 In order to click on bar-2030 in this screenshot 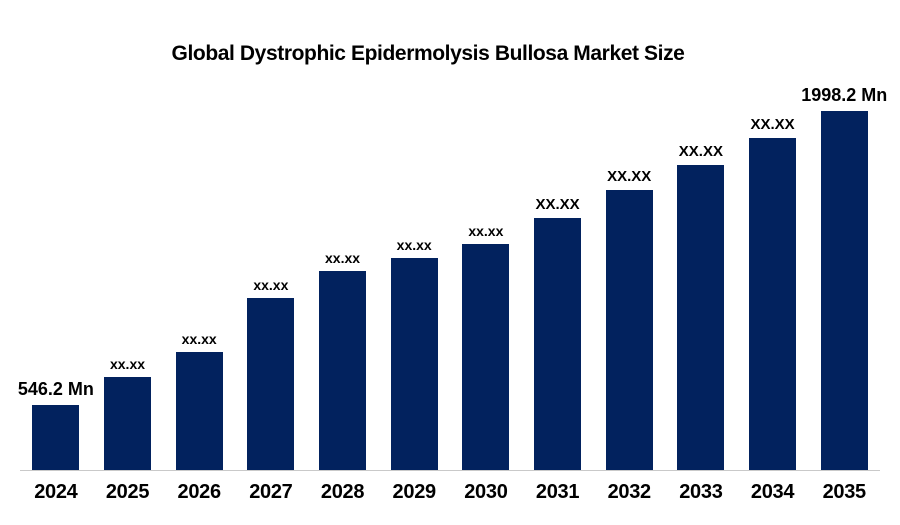, I will do `click(486, 357)`.